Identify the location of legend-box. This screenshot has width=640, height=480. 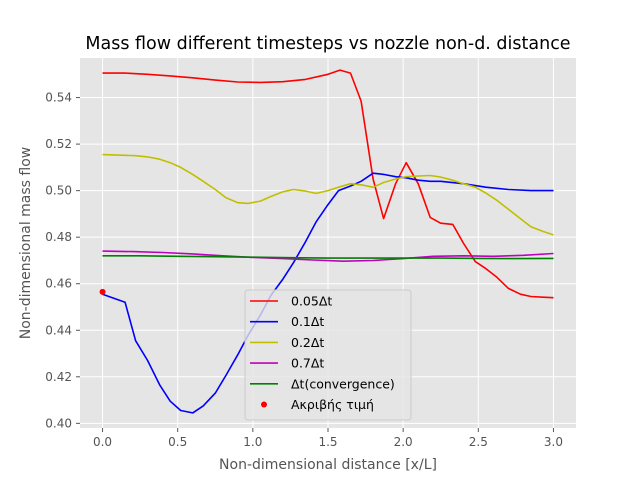
(328, 355).